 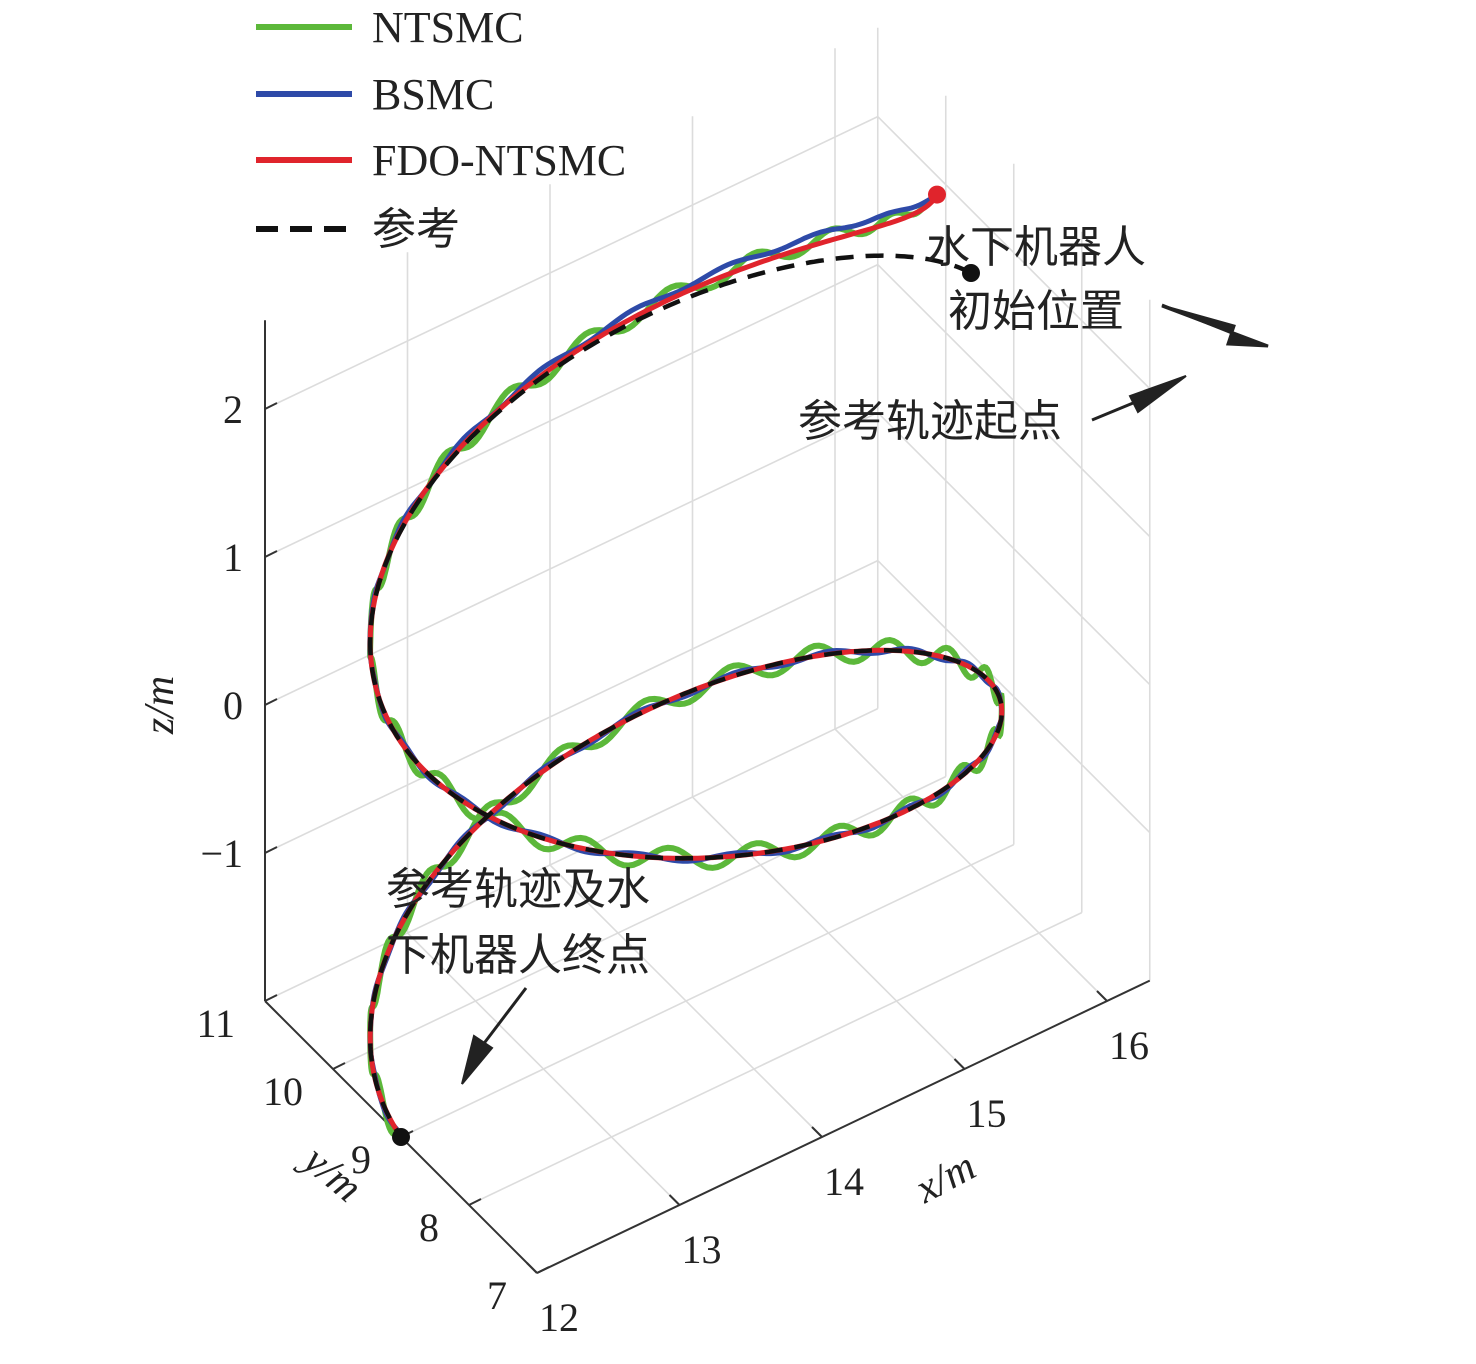 I want to click on robot-start-marker, so click(x=937, y=194).